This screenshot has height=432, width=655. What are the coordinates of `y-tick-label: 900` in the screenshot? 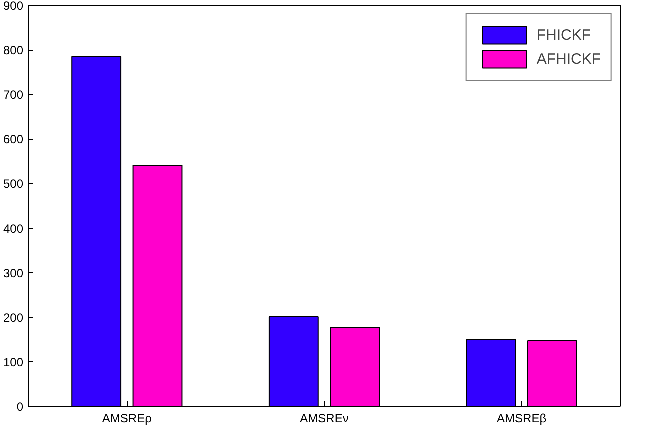 It's located at (13, 6).